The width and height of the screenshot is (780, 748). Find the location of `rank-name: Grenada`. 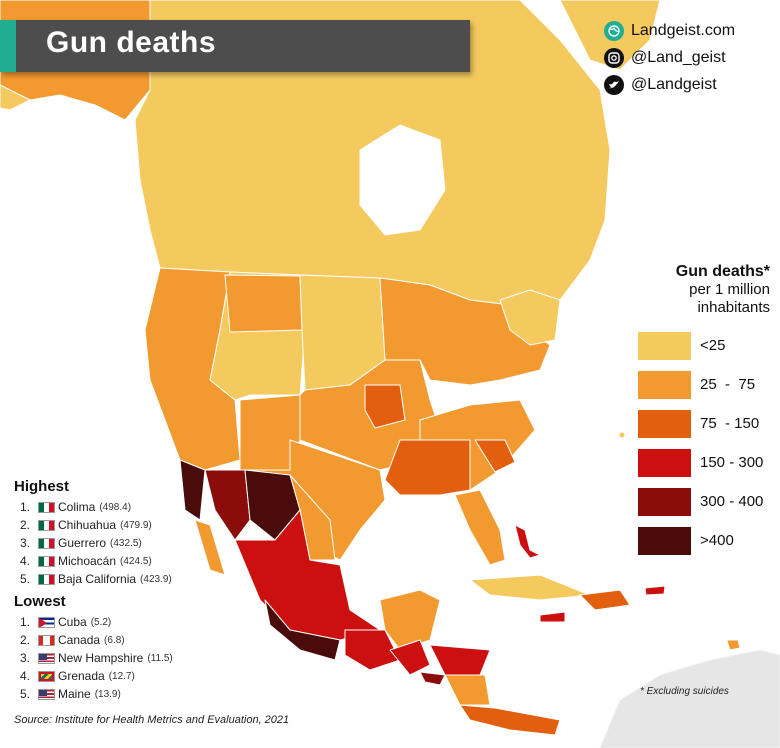

rank-name: Grenada is located at coordinates (81, 676).